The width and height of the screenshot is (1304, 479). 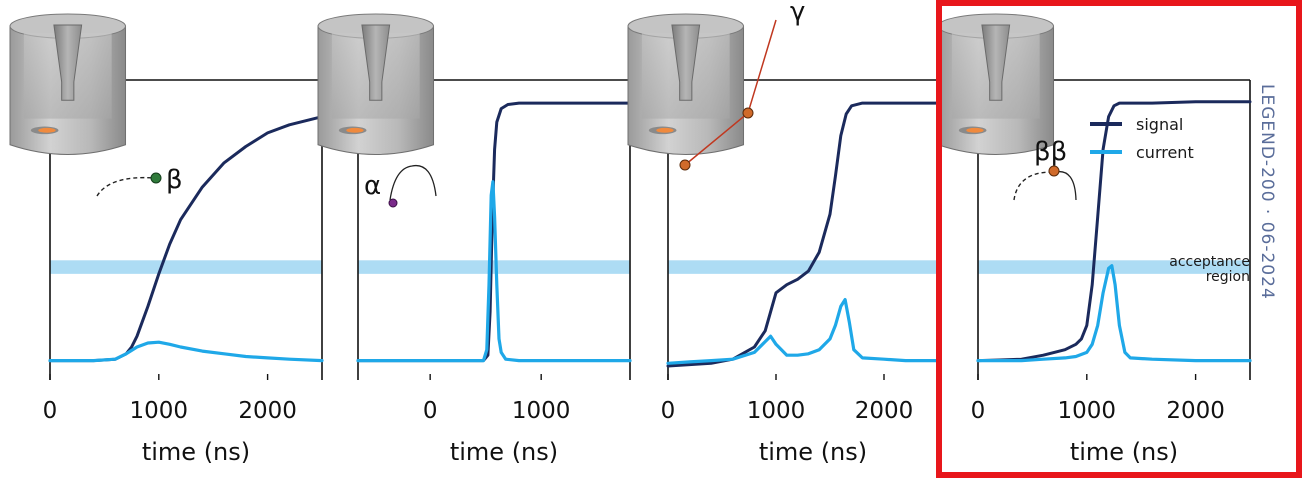 I want to click on particle-trajectory-gamma: γ, so click(x=742, y=85).